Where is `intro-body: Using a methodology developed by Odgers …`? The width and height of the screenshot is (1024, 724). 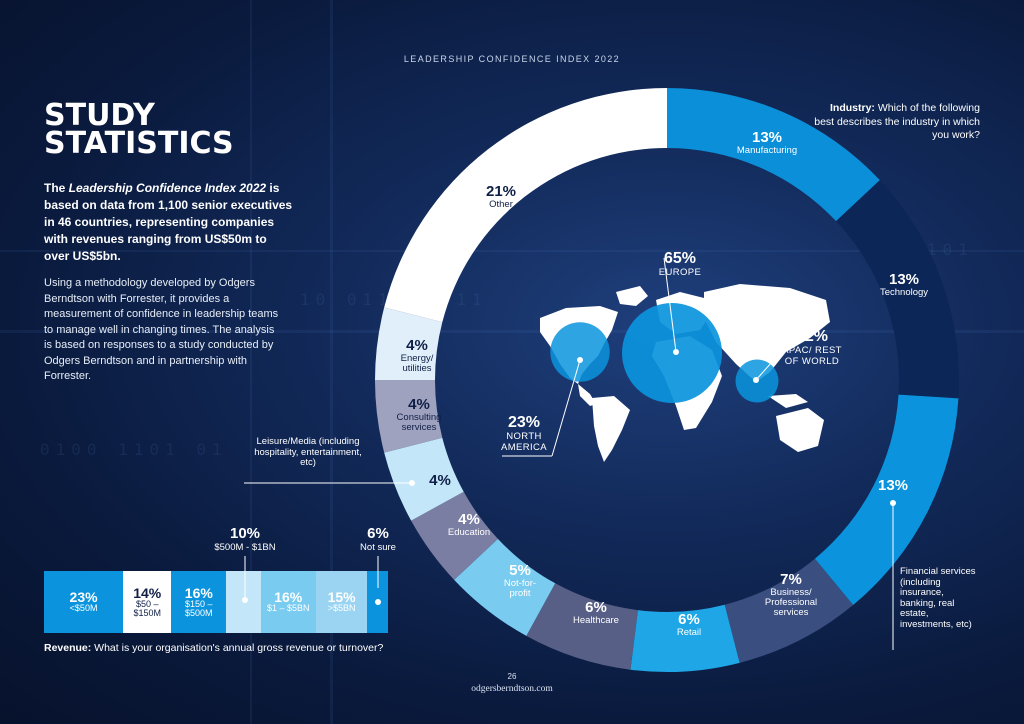
intro-body: Using a methodology developed by Odgers … is located at coordinates (161, 329).